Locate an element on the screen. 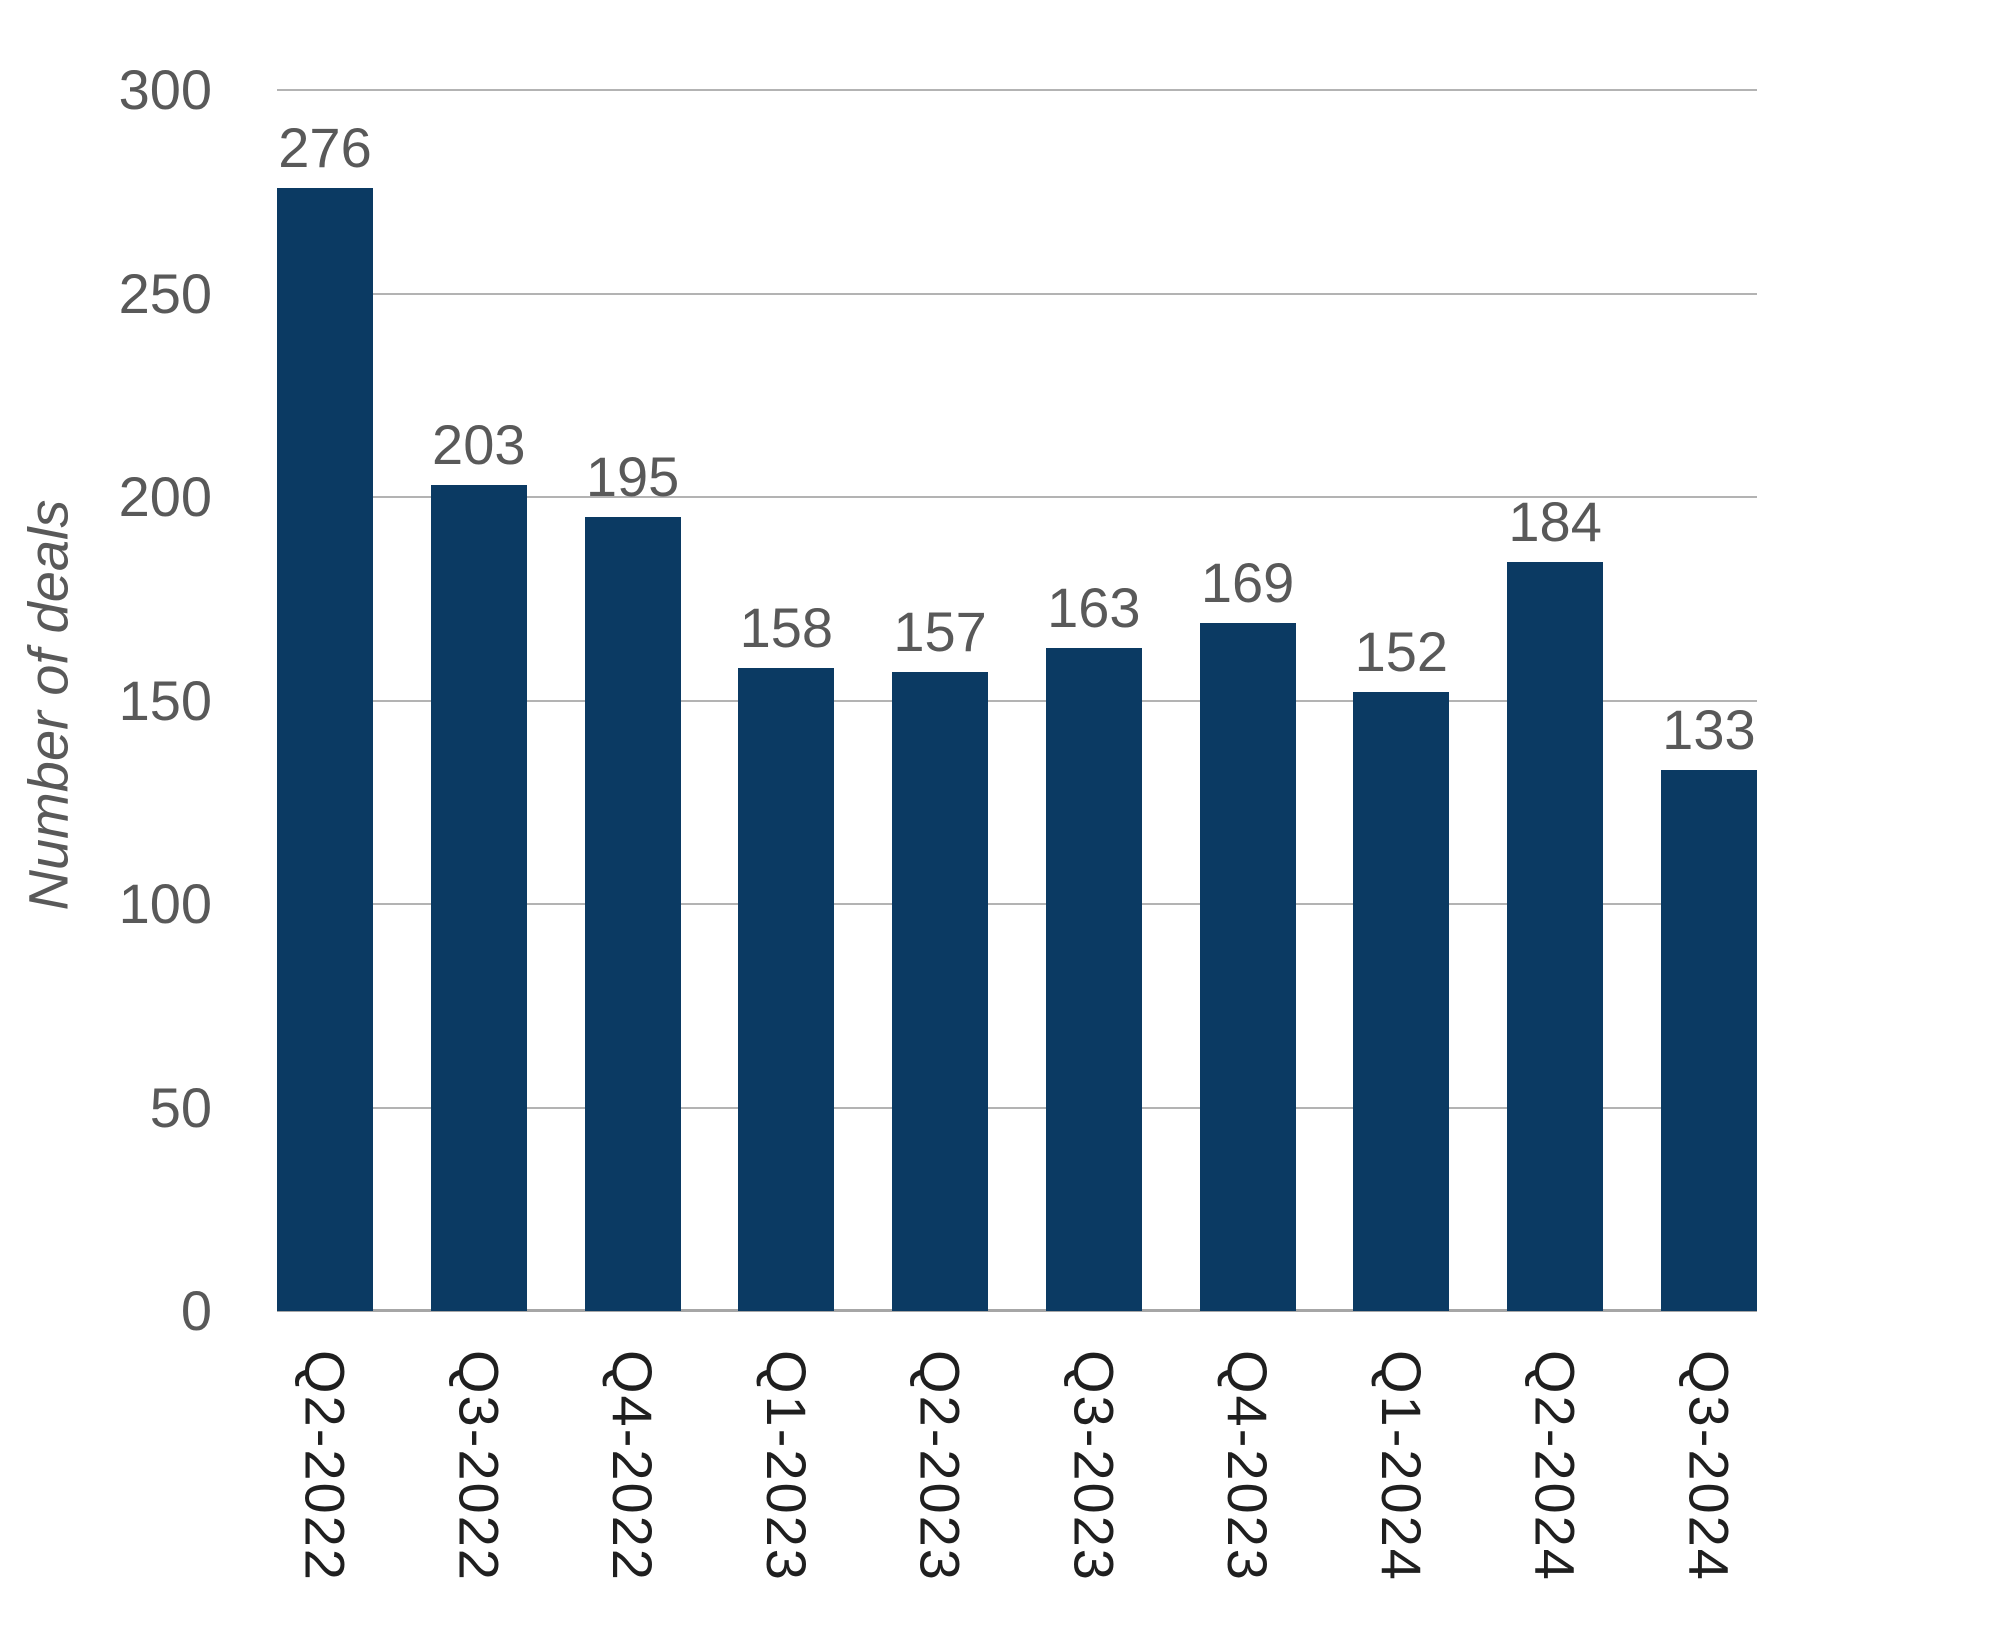  x-label-cell: Q2-2024 is located at coordinates (1555, 1470).